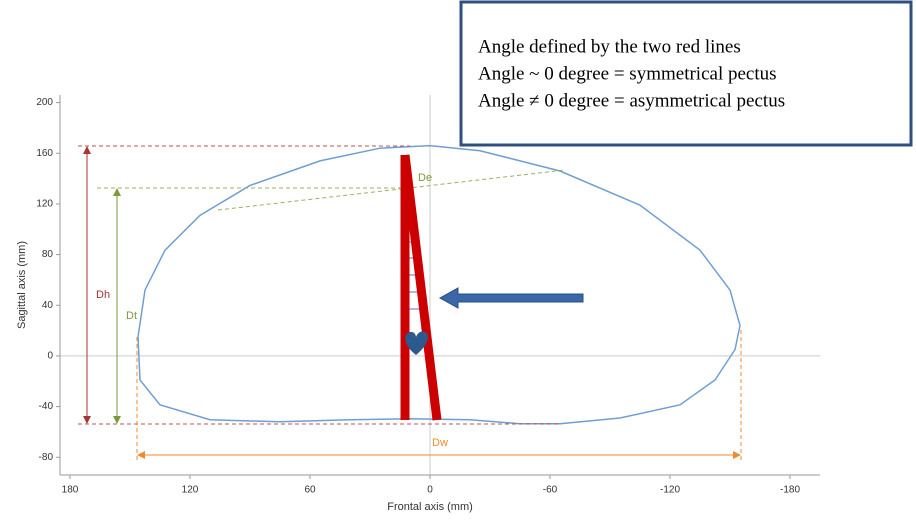 The height and width of the screenshot is (521, 916). I want to click on x-tick-label: -60, so click(550, 490).